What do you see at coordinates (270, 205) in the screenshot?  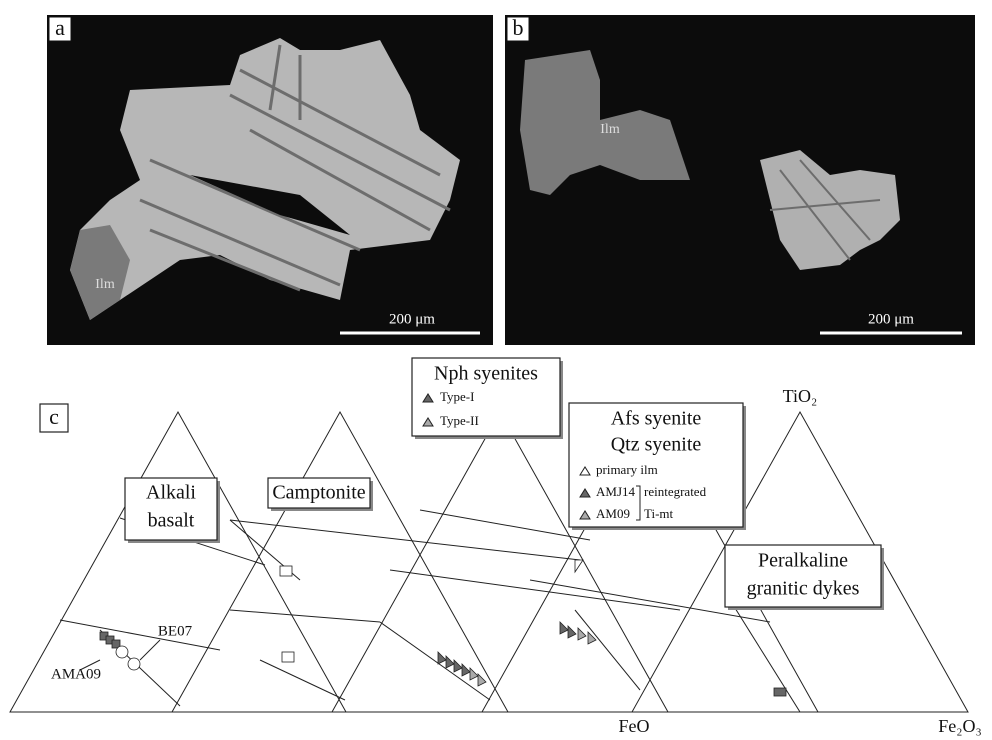 I see `crack` at bounding box center [270, 205].